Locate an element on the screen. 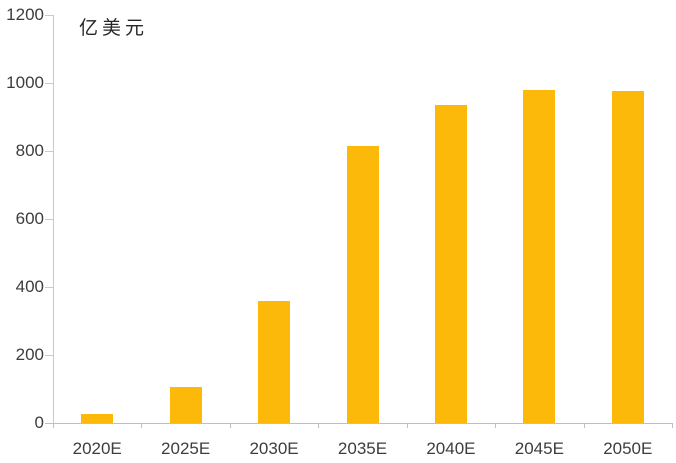  bar-2030E is located at coordinates (274, 362).